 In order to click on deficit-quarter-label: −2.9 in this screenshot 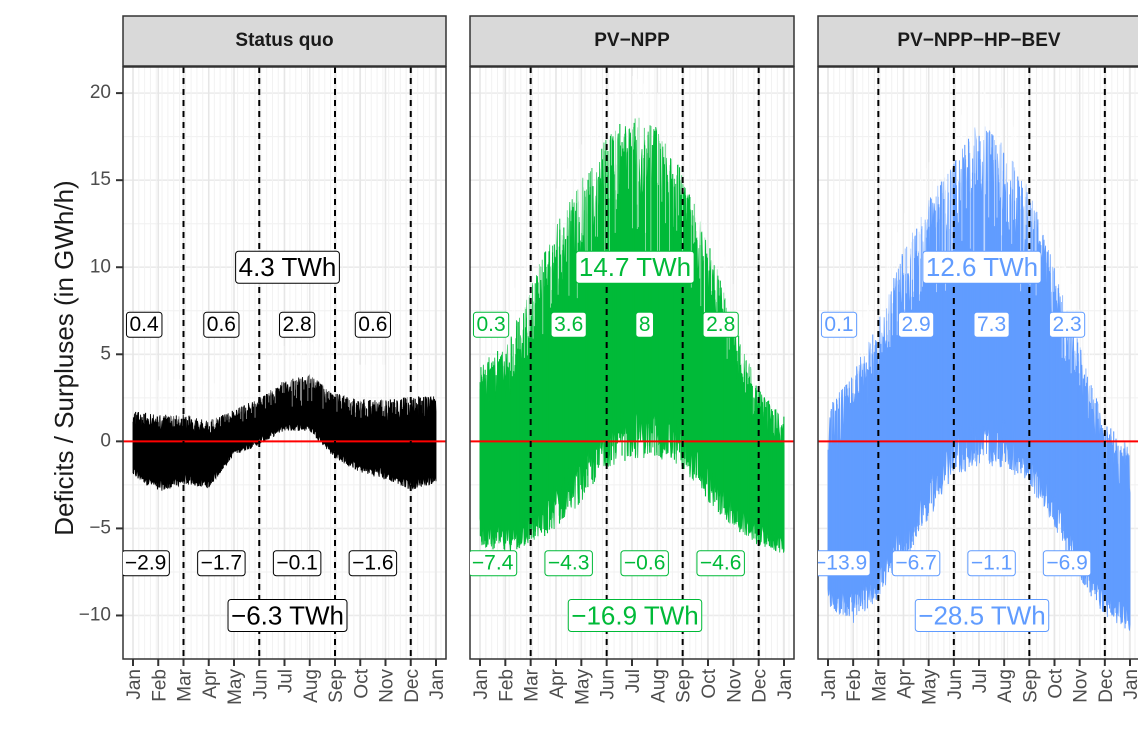, I will do `click(146, 563)`.